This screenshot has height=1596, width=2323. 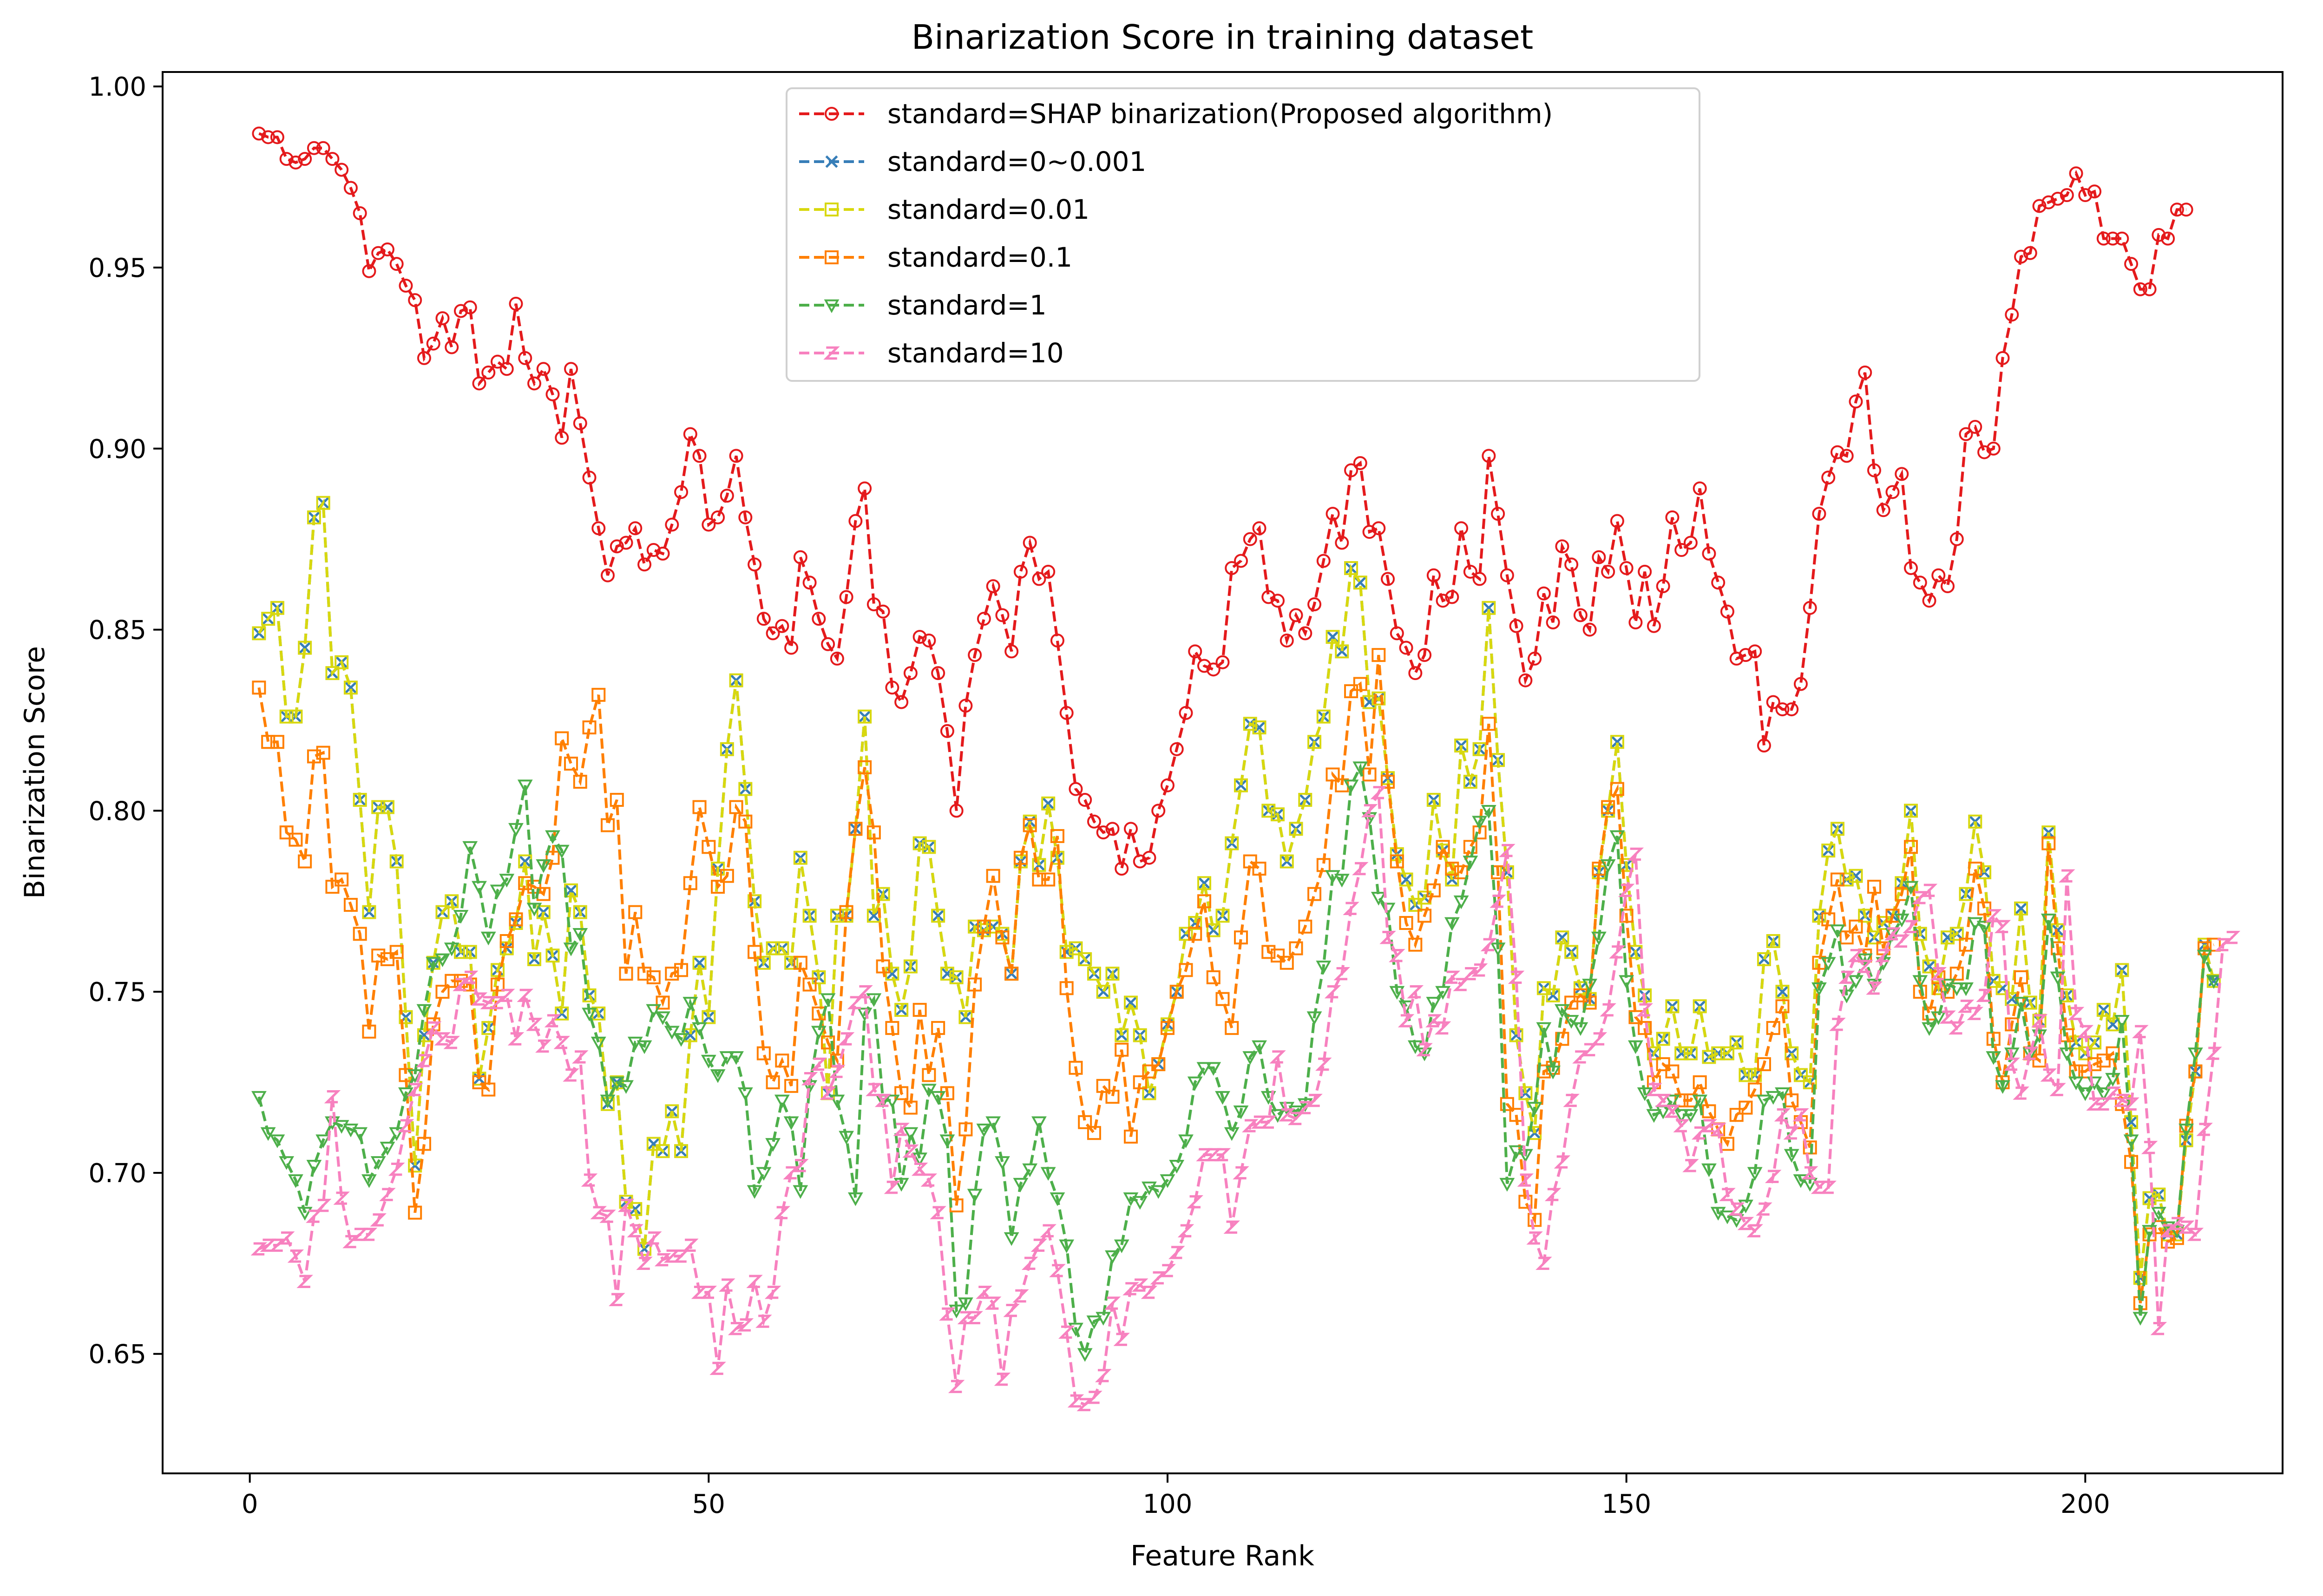 I want to click on legend-entry: standard=0.1, so click(x=935, y=257).